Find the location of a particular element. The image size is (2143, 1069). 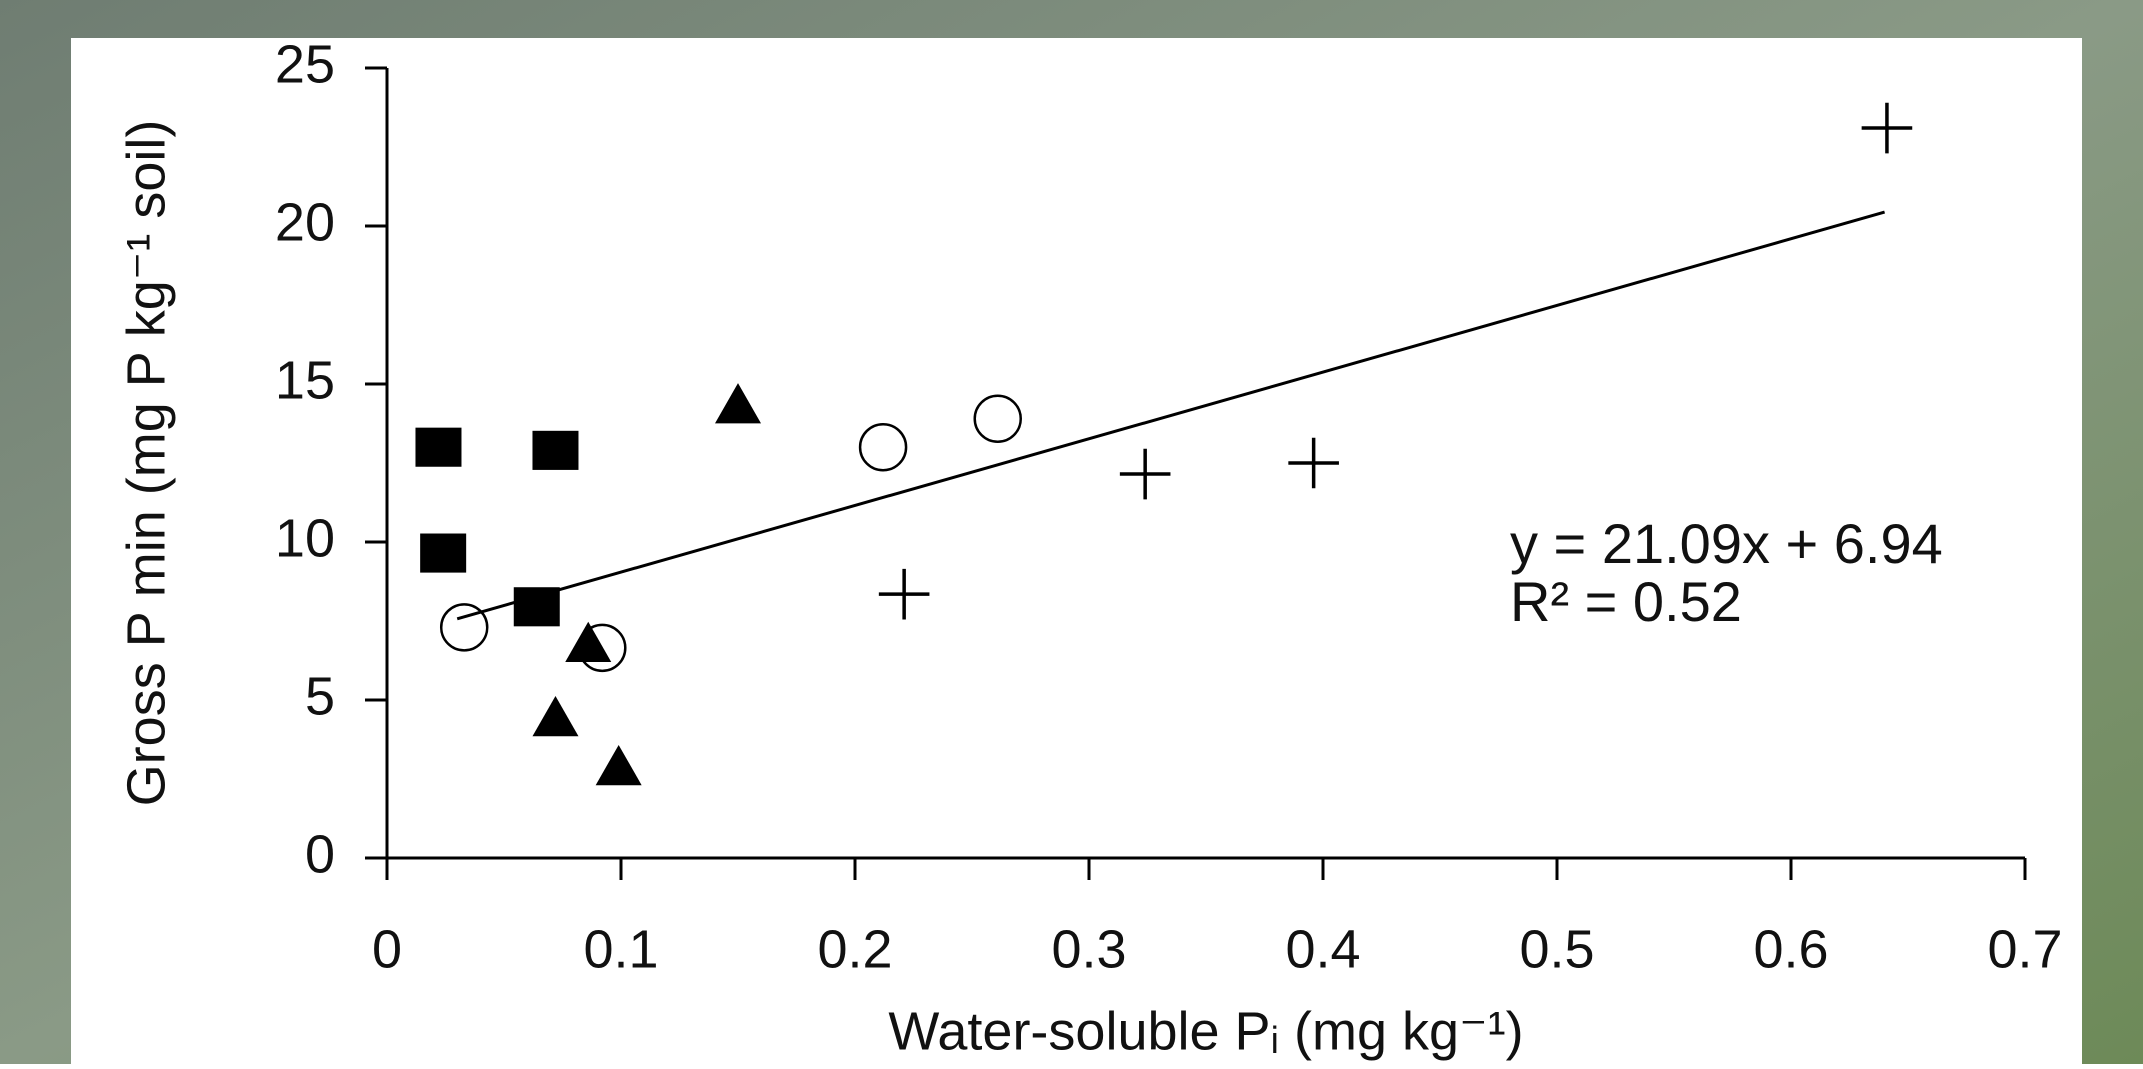

x-tick-label: 0.2 is located at coordinates (854, 949).